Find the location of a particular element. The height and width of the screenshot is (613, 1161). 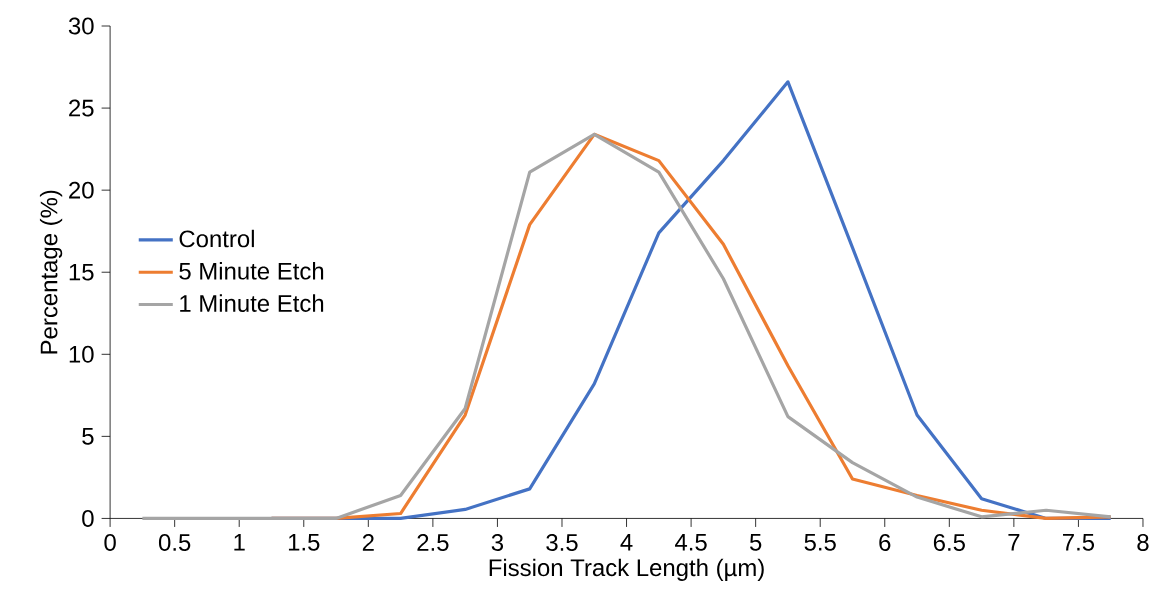

x-tick-label: 3.5 is located at coordinates (562, 543).